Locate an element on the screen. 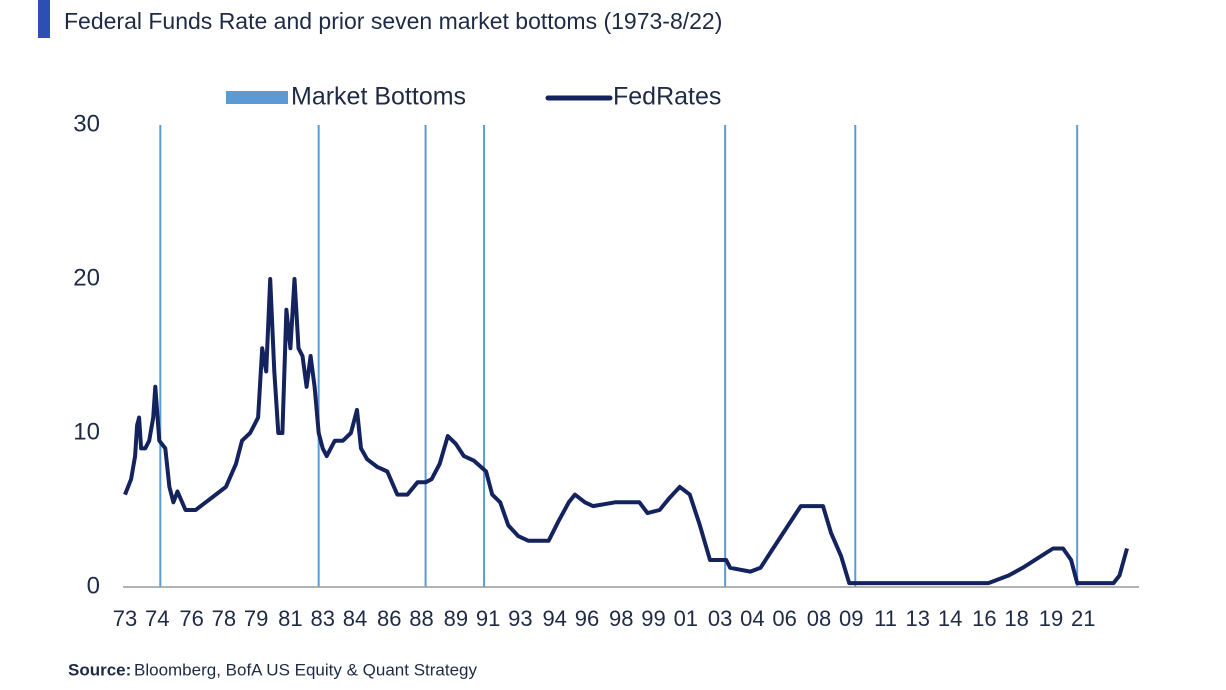  x-tick-label: 11 is located at coordinates (885, 618).